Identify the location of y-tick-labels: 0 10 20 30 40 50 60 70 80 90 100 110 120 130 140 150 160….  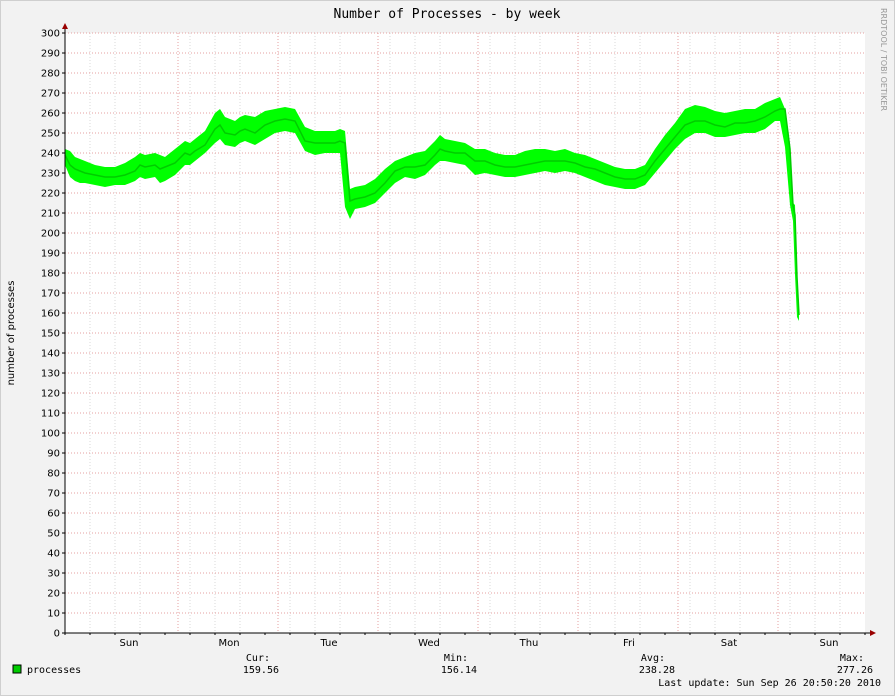
(50, 334).